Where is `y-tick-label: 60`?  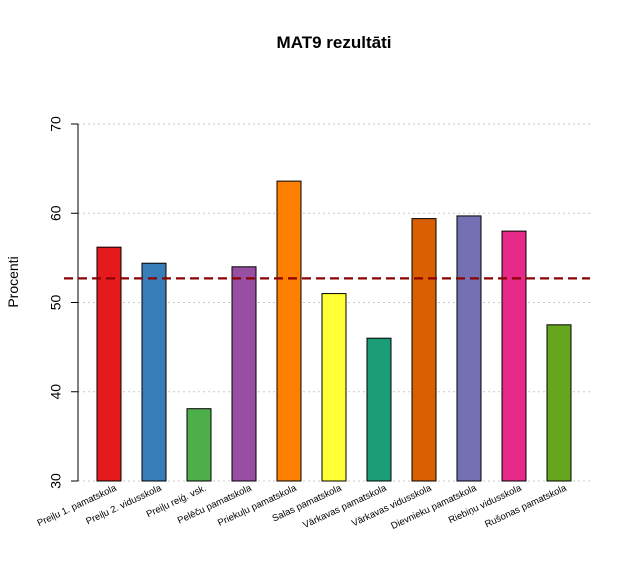 y-tick-label: 60 is located at coordinates (56, 213).